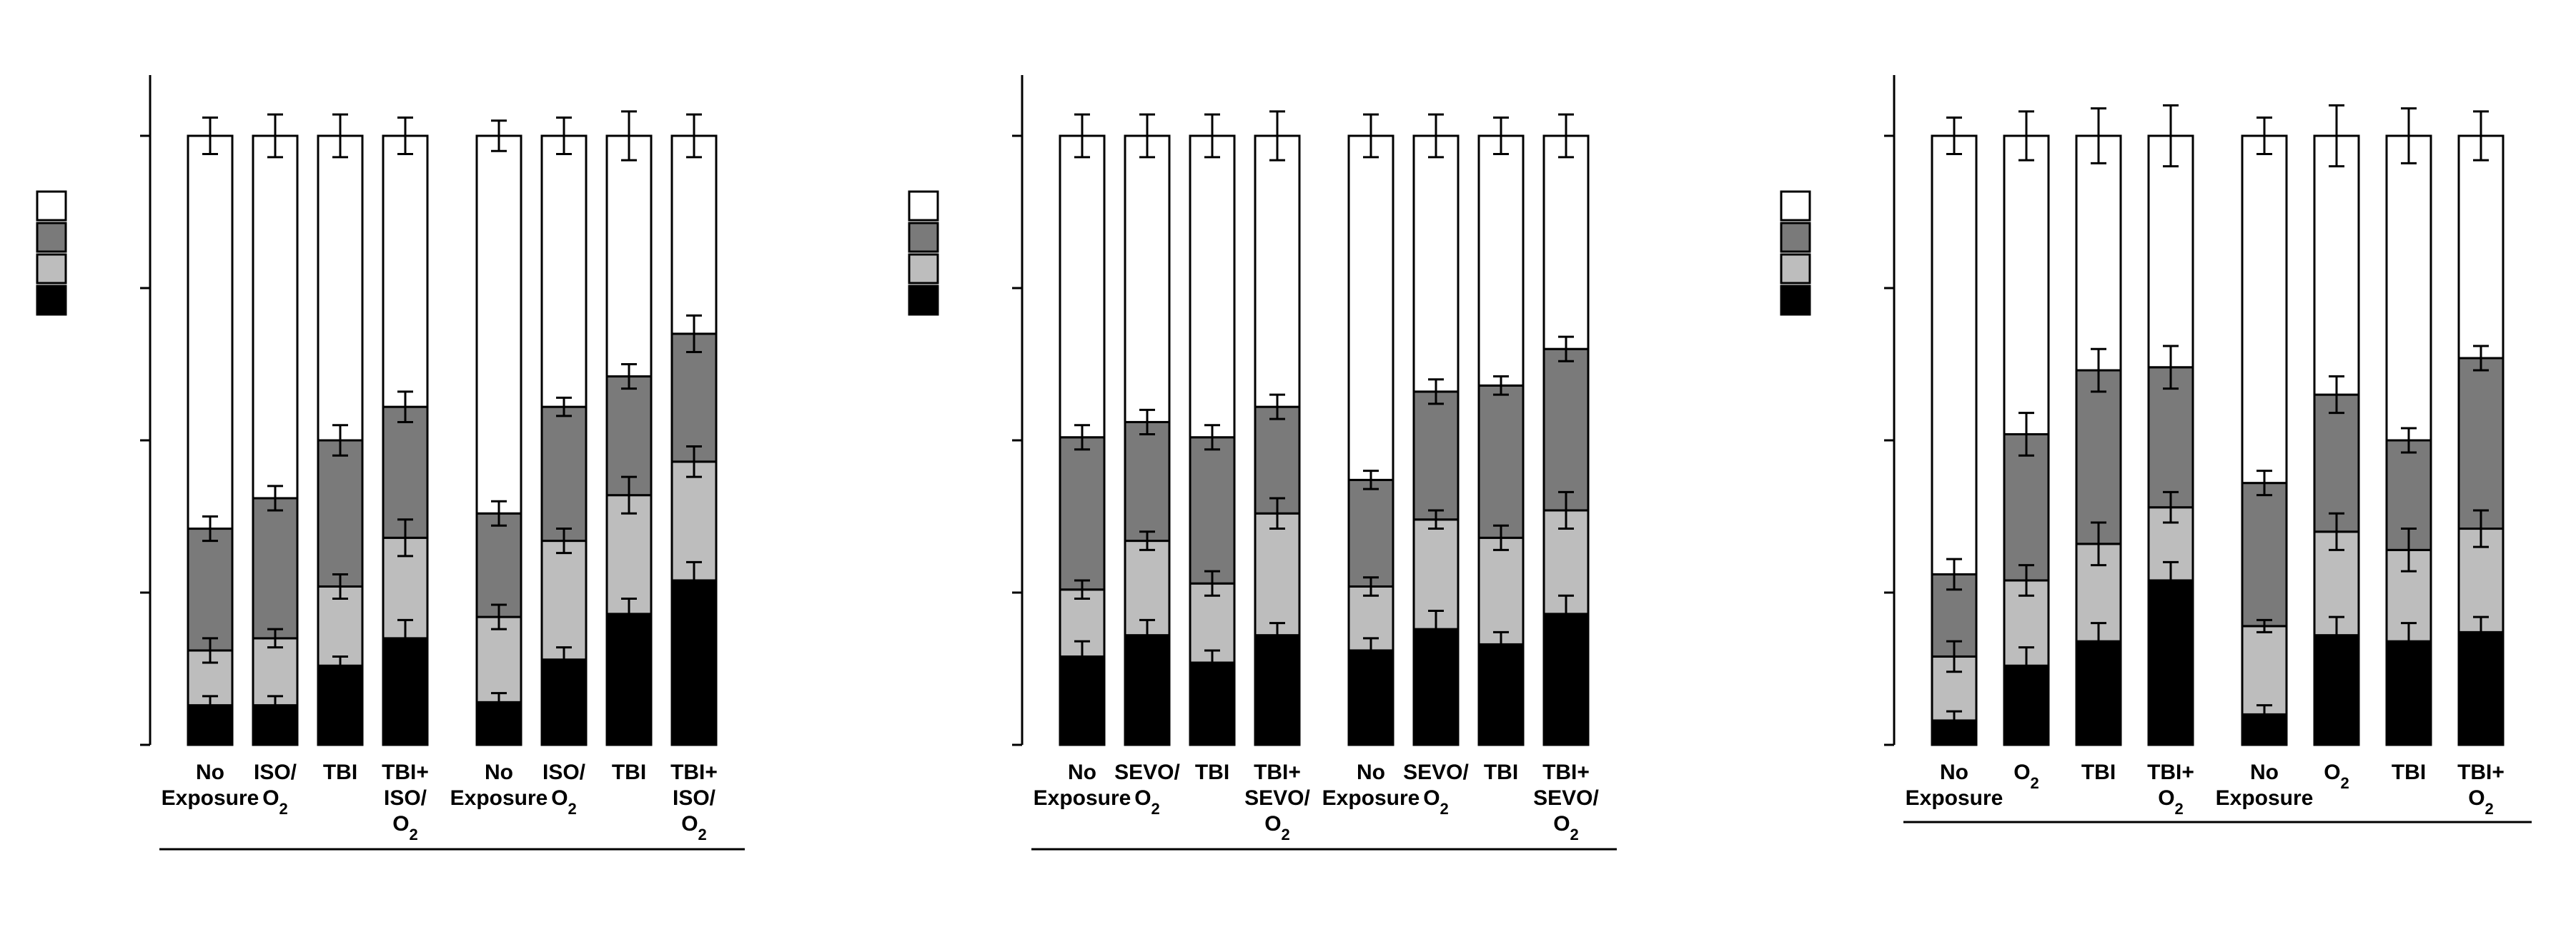 The height and width of the screenshot is (935, 2576). Describe the element at coordinates (1278, 477) in the screenshot. I see `bar-4: TBI+SEVO/O2` at that location.